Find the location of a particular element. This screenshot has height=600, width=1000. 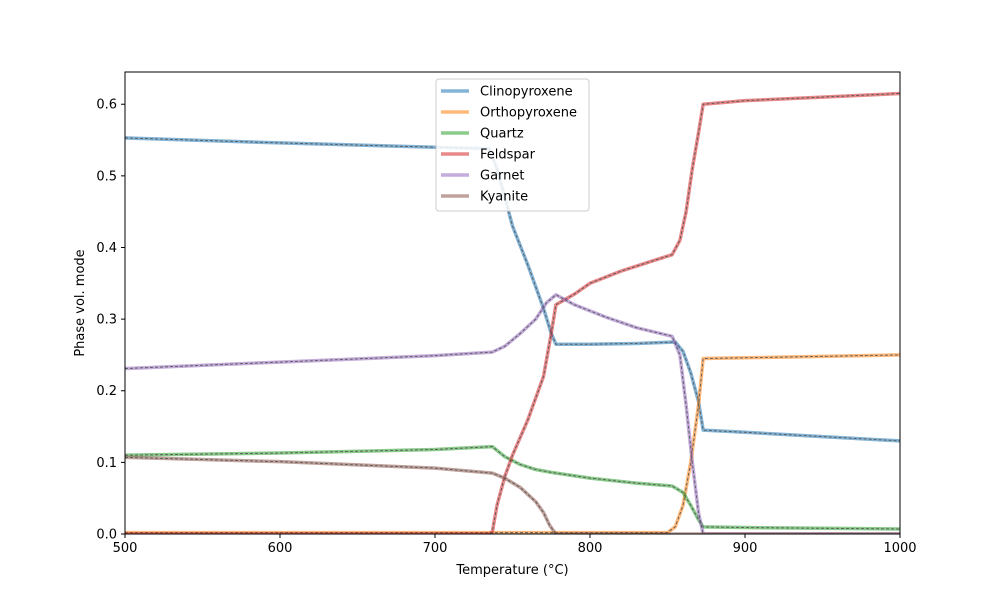

series-overlay-quartz is located at coordinates (512, 488).